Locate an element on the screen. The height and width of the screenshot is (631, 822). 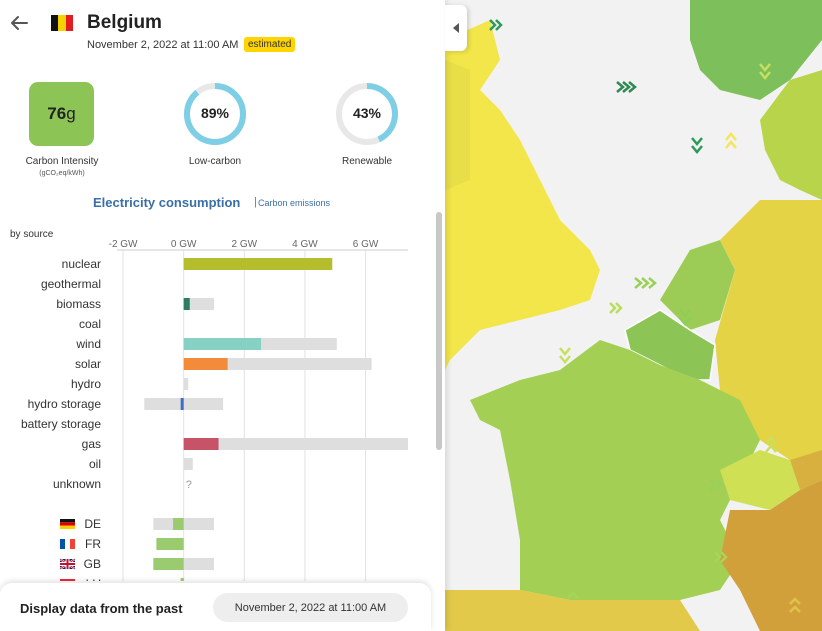
low-carbon-label: Low-carbon is located at coordinates (215, 161).